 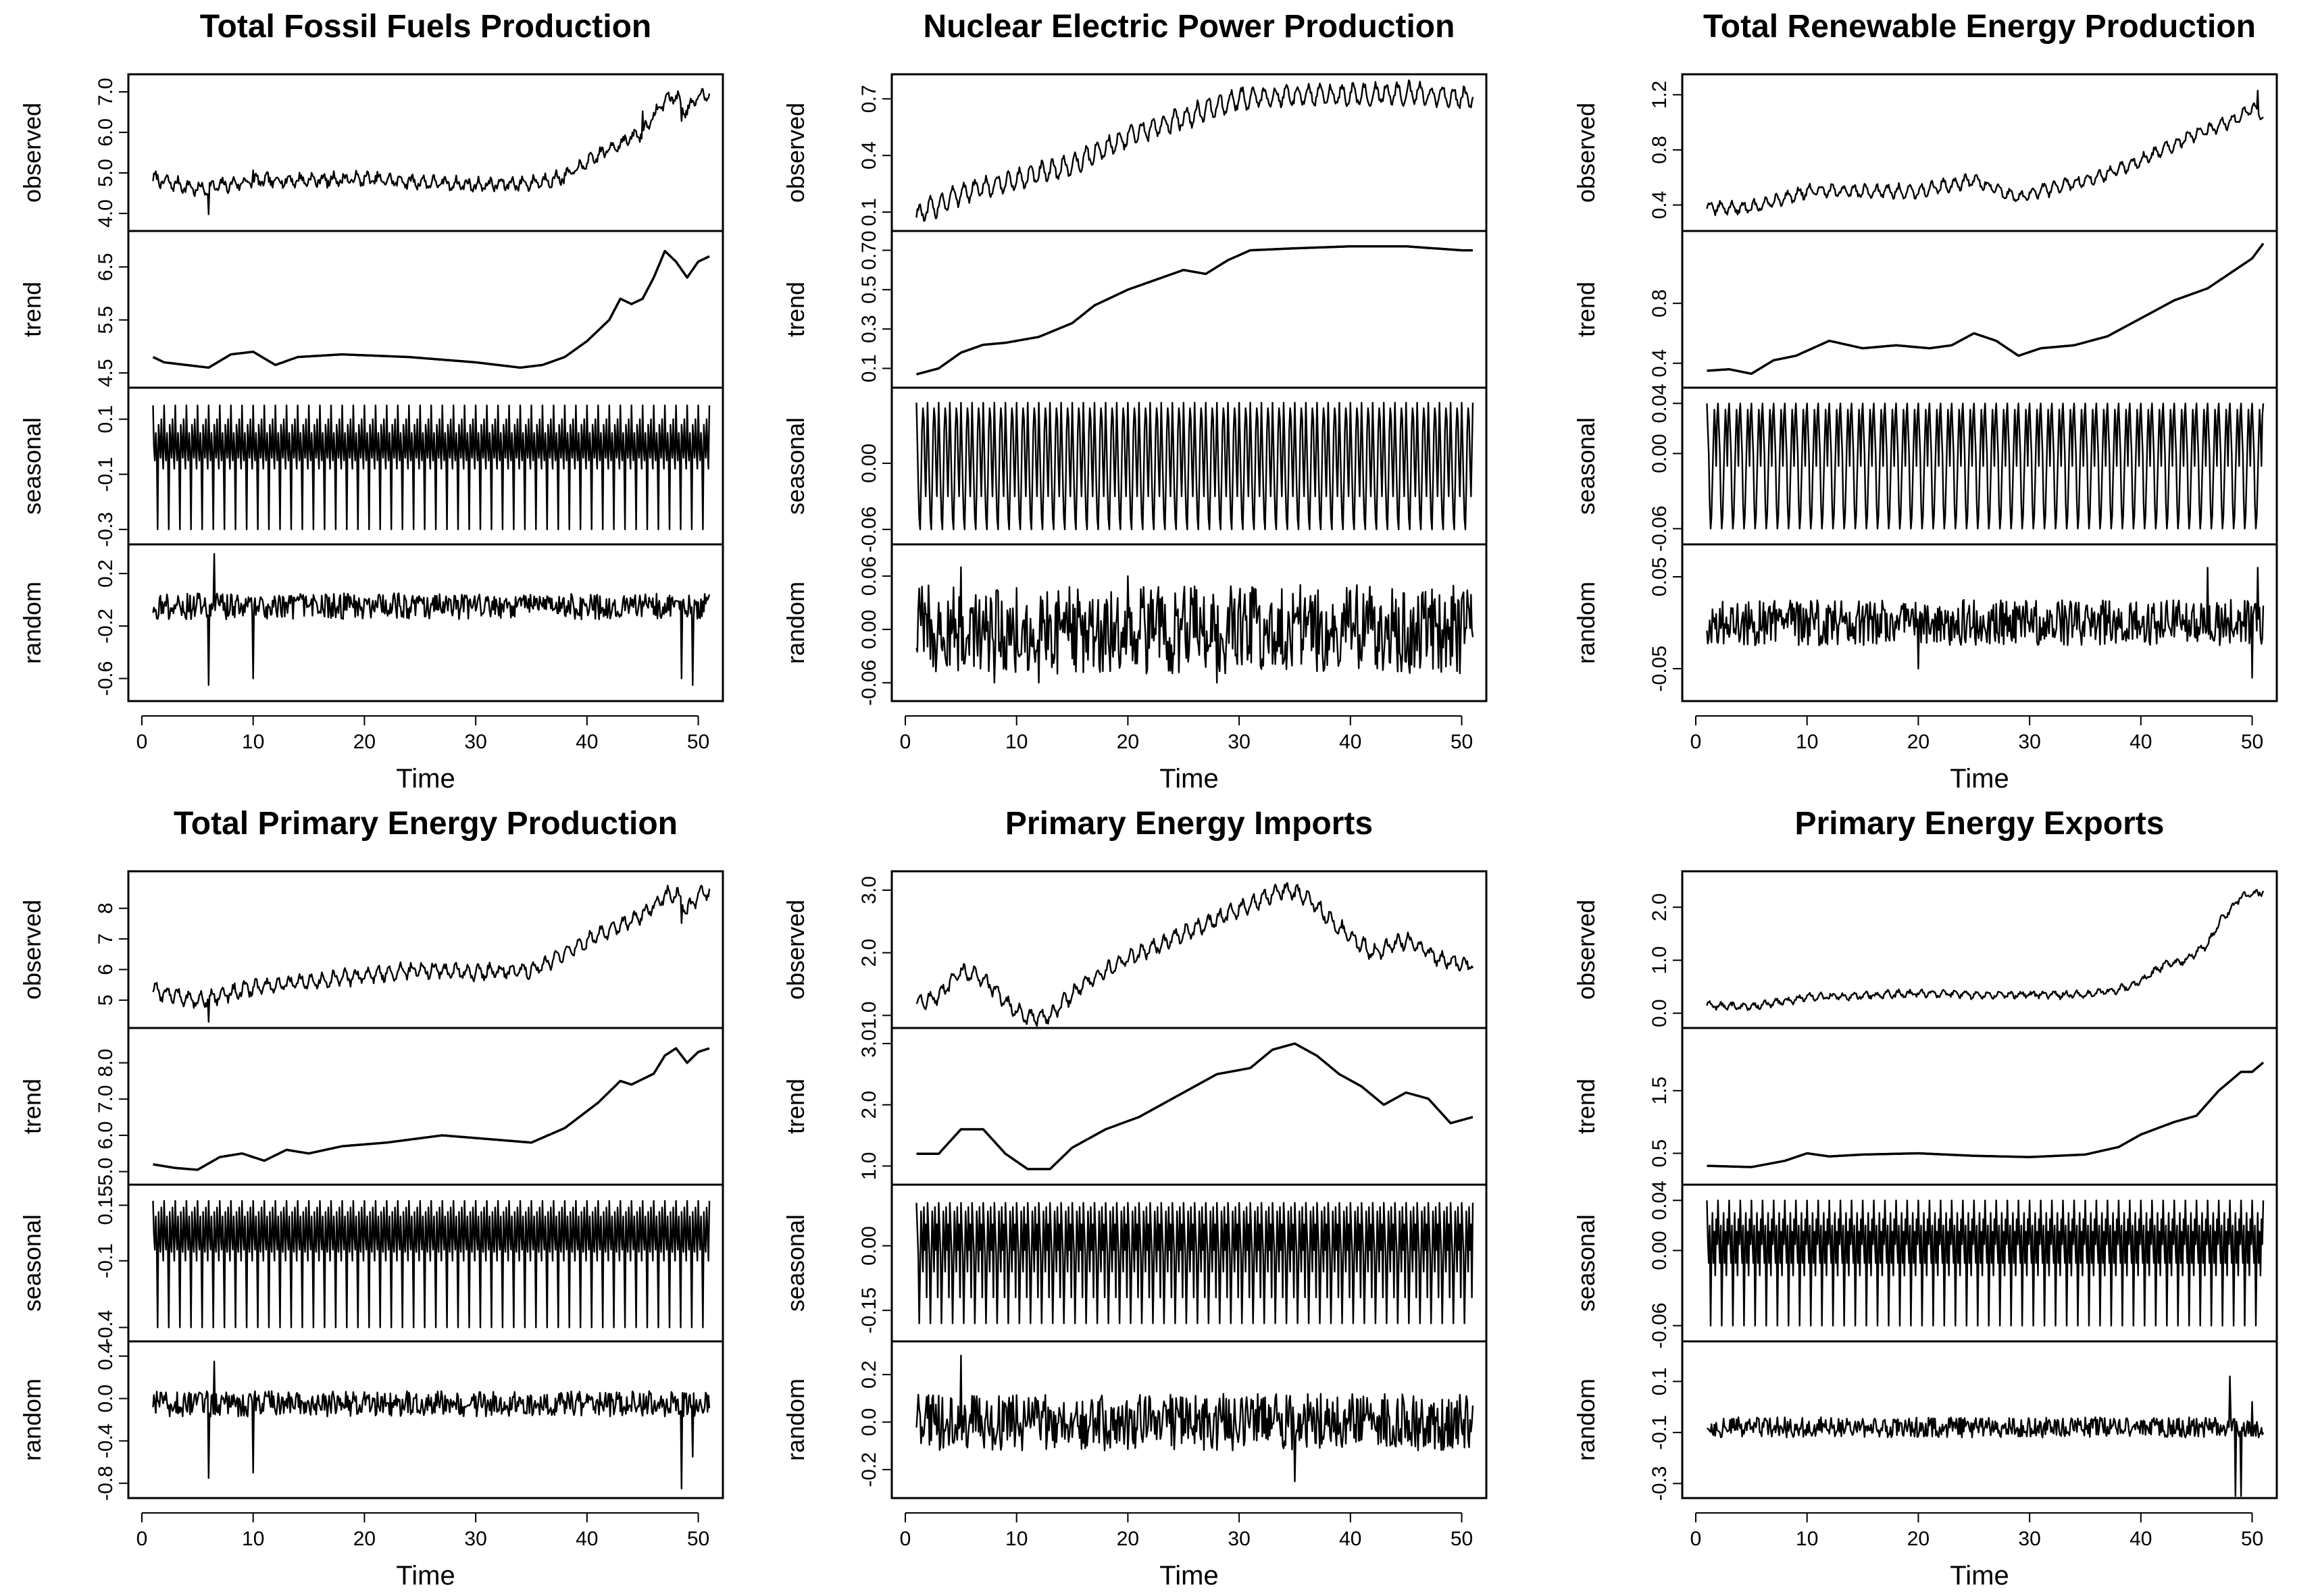 What do you see at coordinates (1925, 1420) in the screenshot?
I see `panel-random: random -0.3 -0.1 0.1` at bounding box center [1925, 1420].